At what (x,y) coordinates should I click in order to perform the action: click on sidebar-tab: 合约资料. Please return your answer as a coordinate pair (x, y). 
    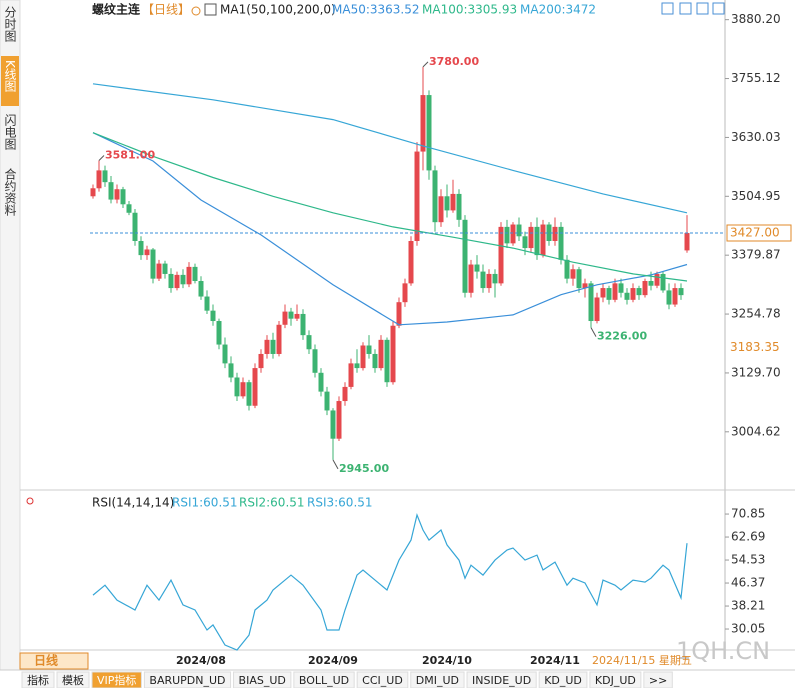
    Looking at the image, I should click on (10, 191).